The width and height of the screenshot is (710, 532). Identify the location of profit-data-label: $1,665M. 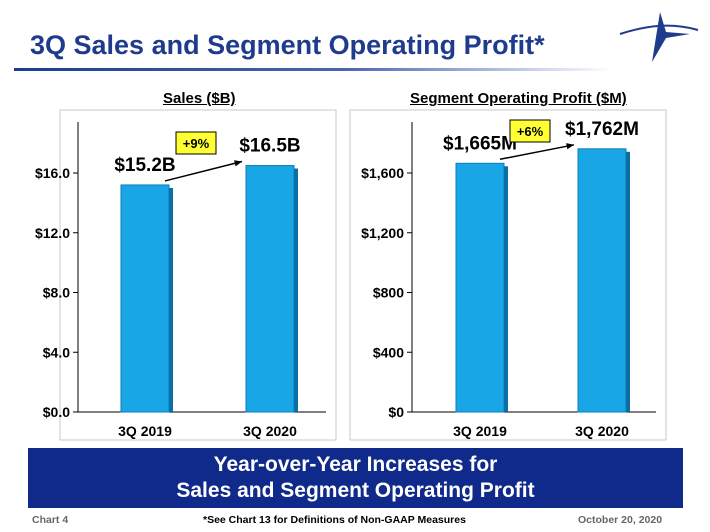
(480, 143).